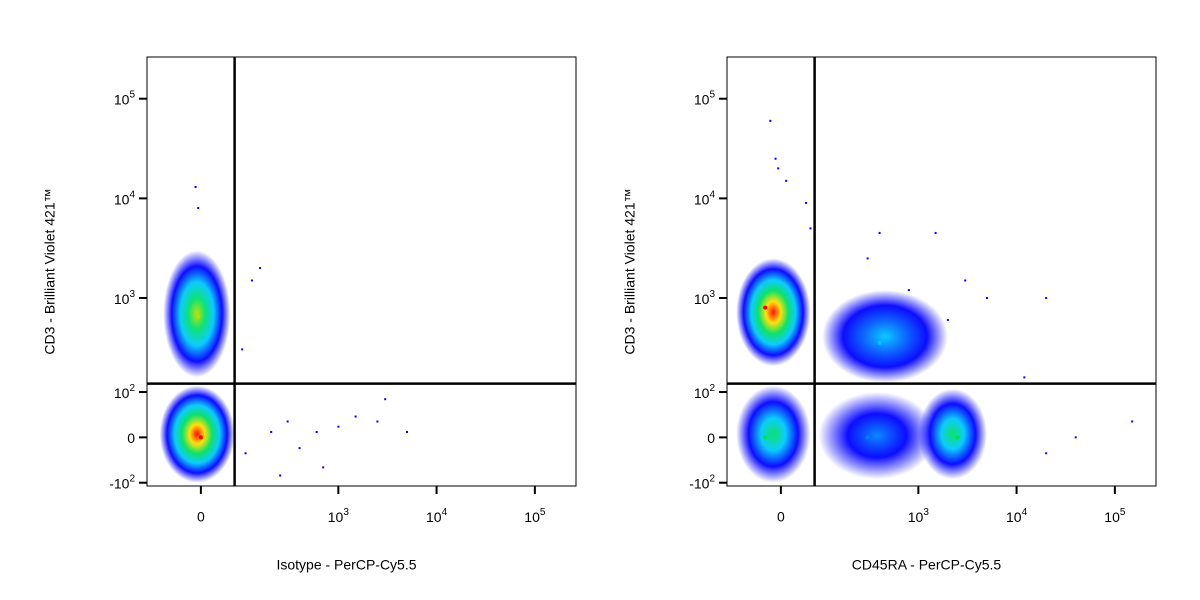 This screenshot has width=1200, height=600. Describe the element at coordinates (346, 565) in the screenshot. I see `x-axis-title: Isotype - PerCP-Cy5.5` at that location.